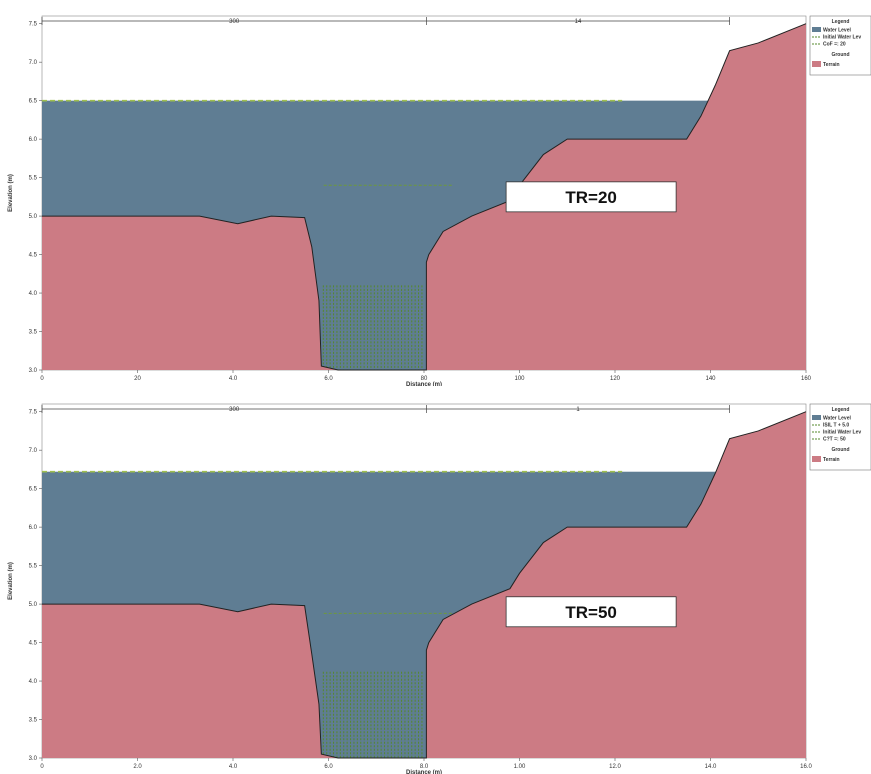 This screenshot has height=774, width=871. Describe the element at coordinates (424, 767) in the screenshot. I see `x-tick-label: 8.0` at that location.